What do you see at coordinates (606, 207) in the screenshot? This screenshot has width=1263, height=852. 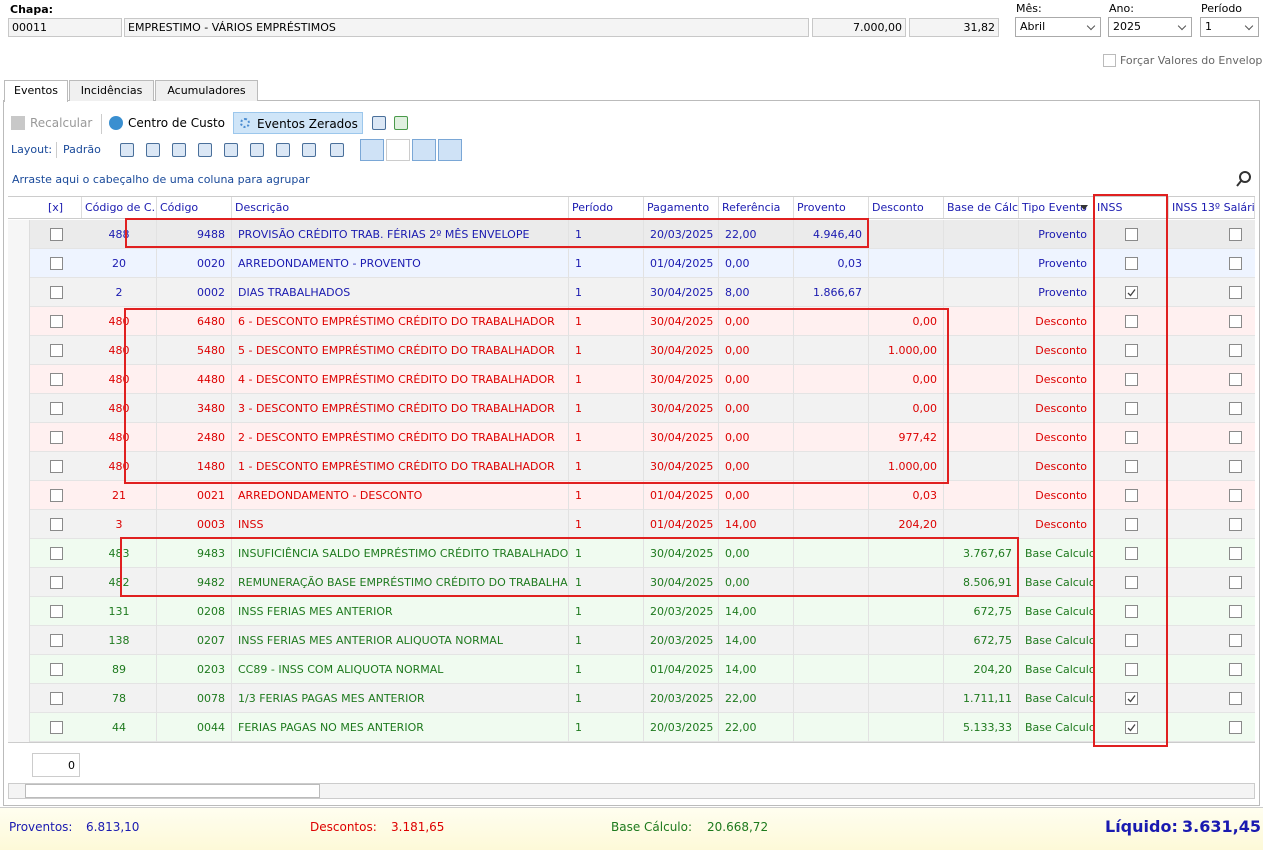 I see `column-header: Período` at bounding box center [606, 207].